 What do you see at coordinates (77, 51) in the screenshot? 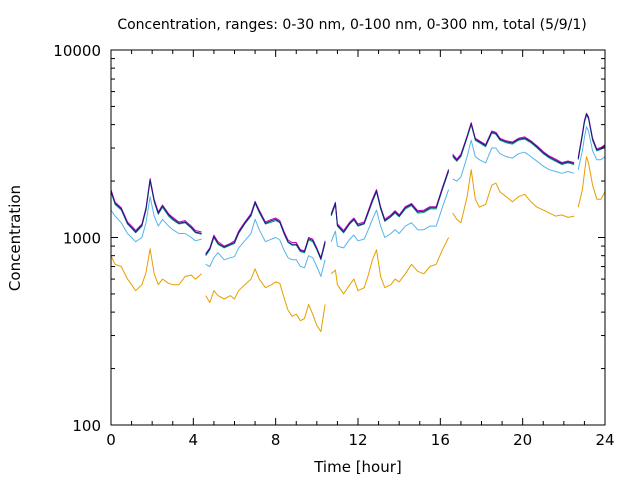
I see `y-tick-label: 10000` at bounding box center [77, 51].